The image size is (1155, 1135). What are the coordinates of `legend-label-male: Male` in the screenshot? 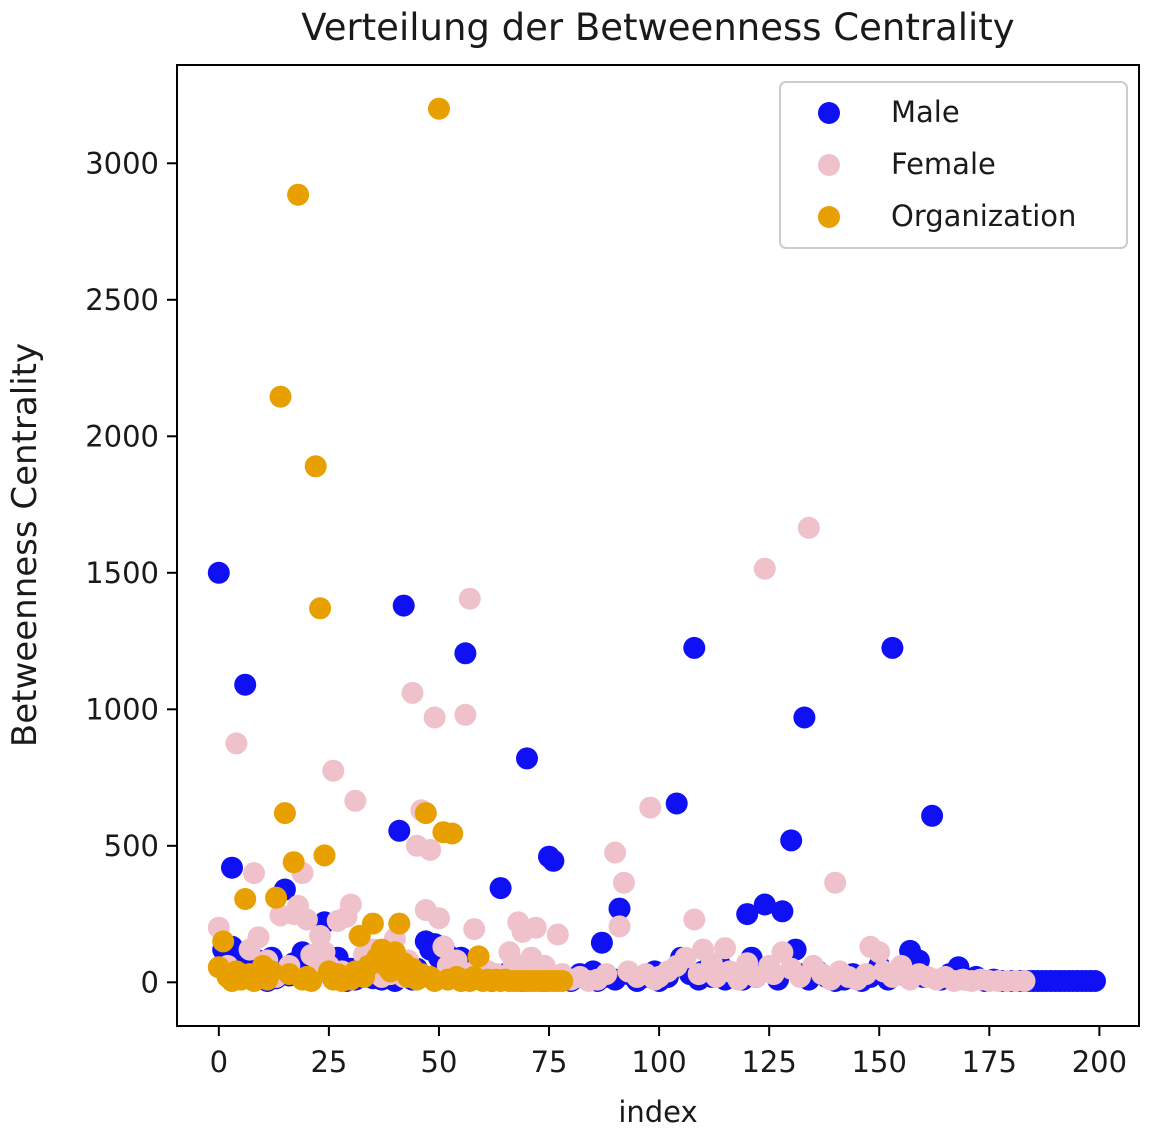 It's located at (925, 112).